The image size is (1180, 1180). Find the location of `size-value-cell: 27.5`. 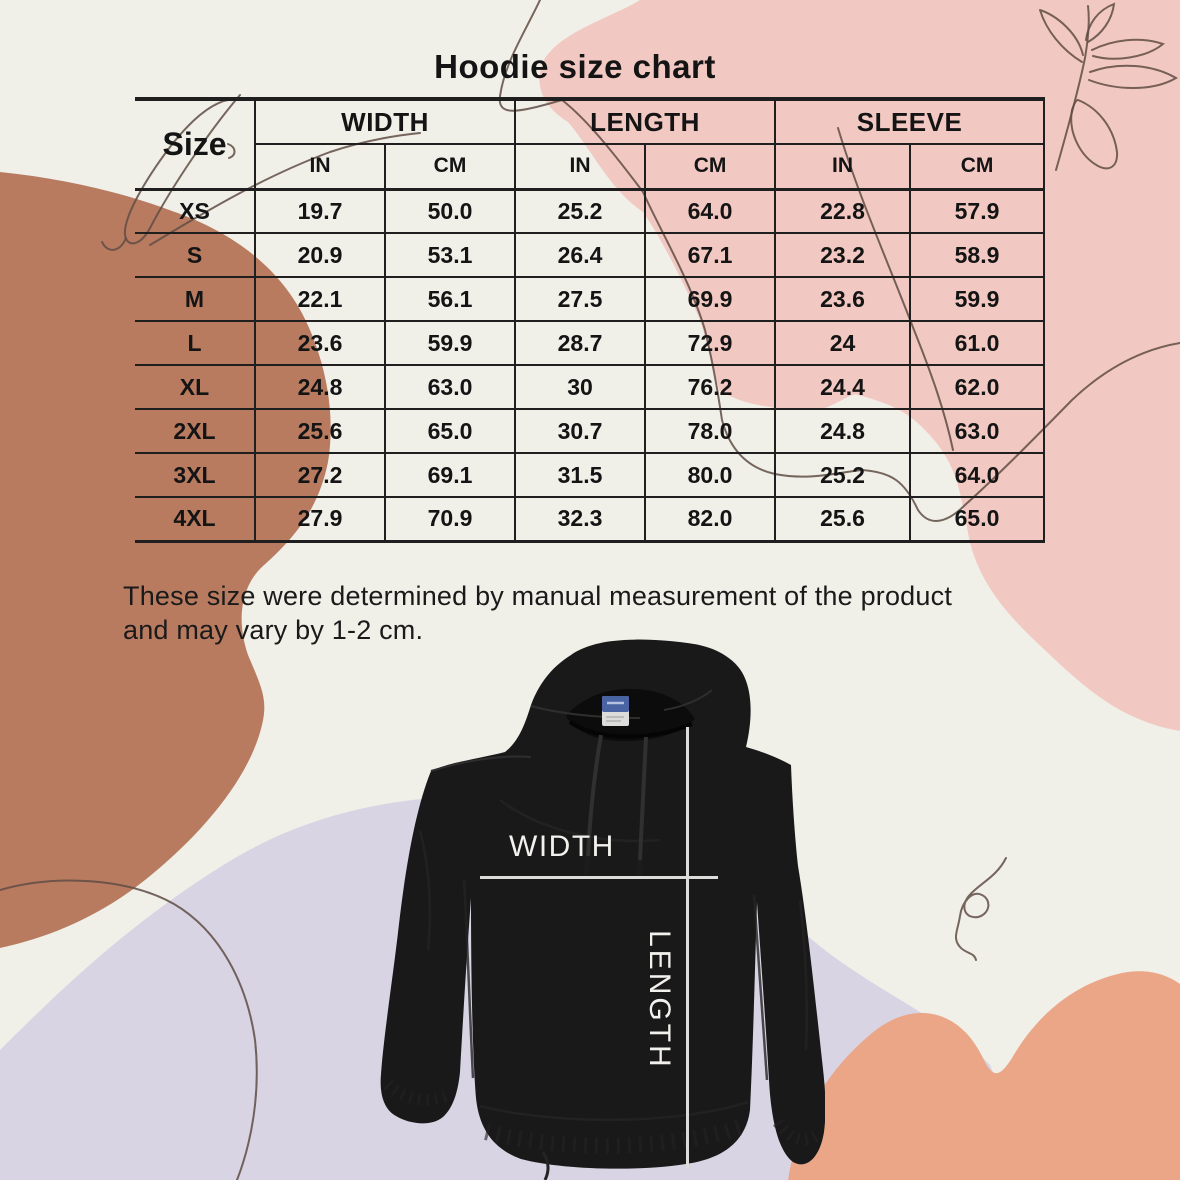

size-value-cell: 27.5 is located at coordinates (580, 299).